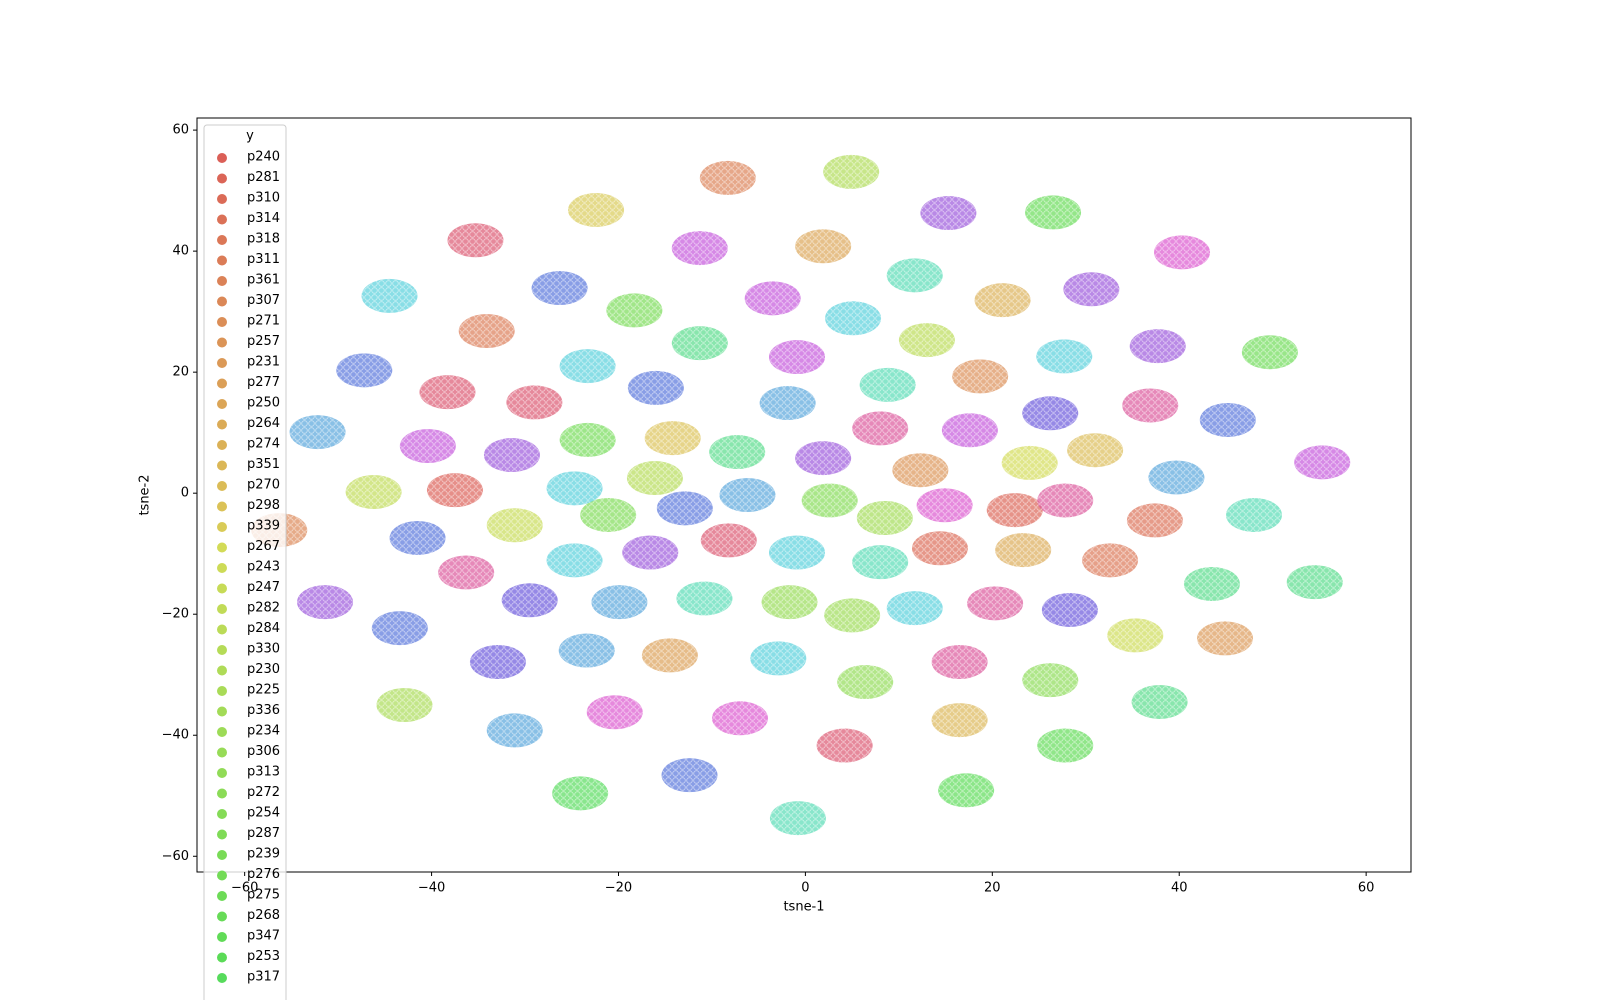  I want to click on legend-label: p270, so click(263, 485).